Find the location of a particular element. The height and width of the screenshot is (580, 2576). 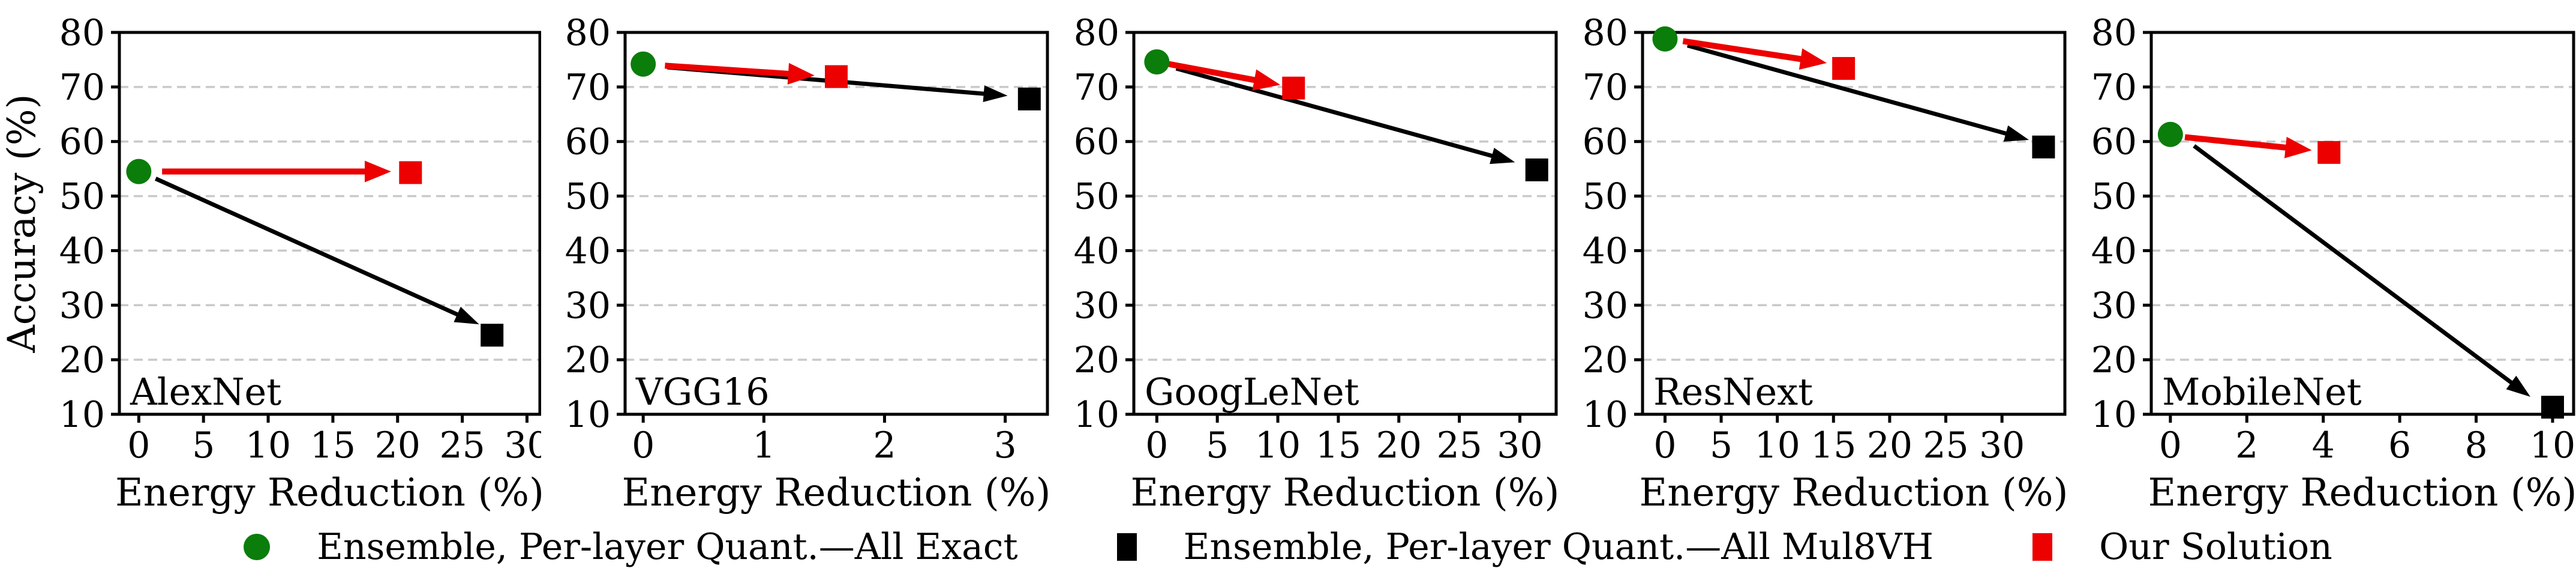

legend-label-our-solution: Our Solution is located at coordinates (2215, 547).